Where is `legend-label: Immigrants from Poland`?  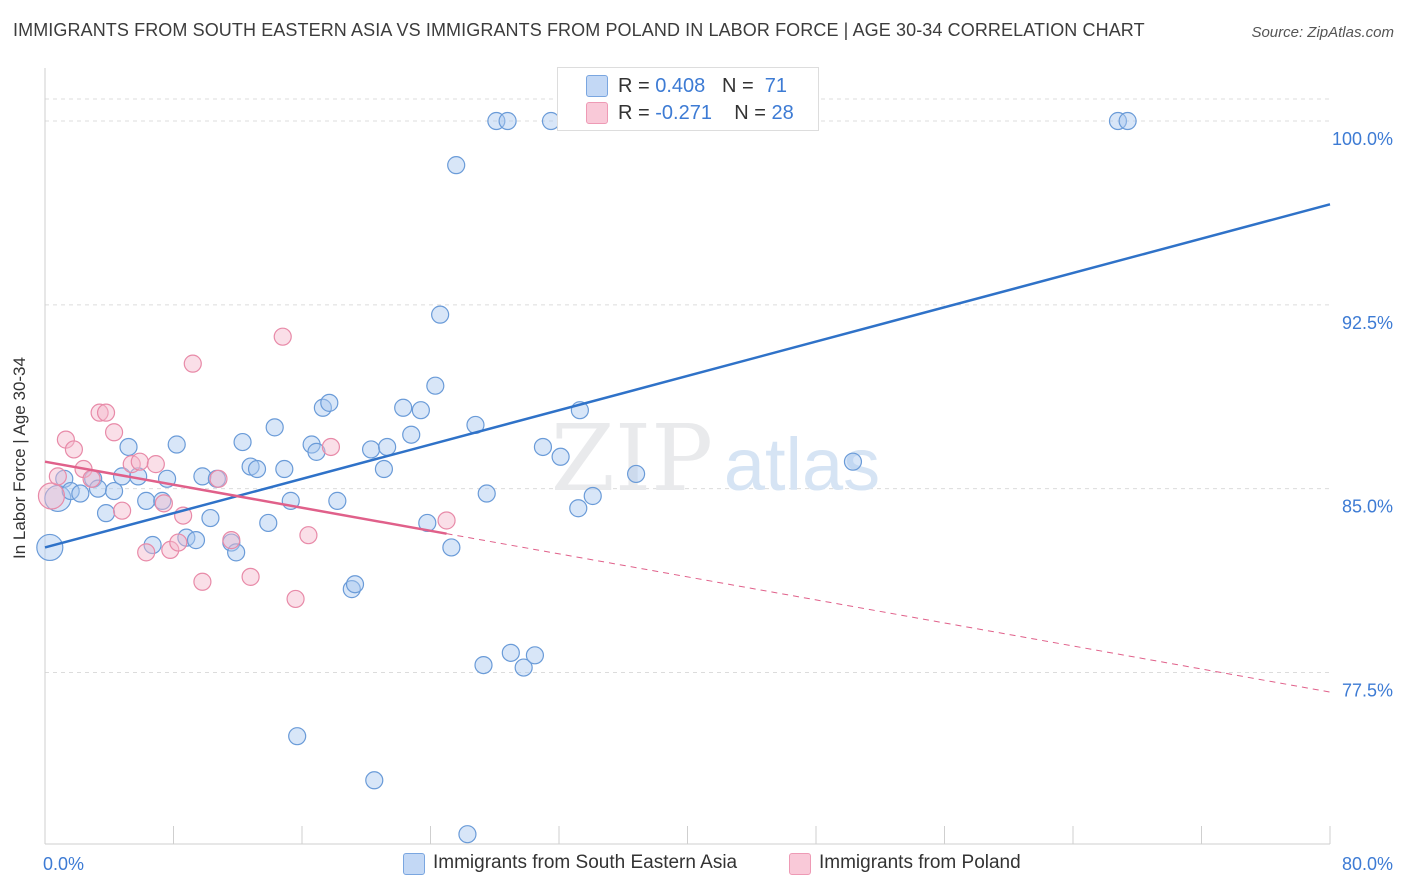 legend-label: Immigrants from Poland is located at coordinates (920, 862).